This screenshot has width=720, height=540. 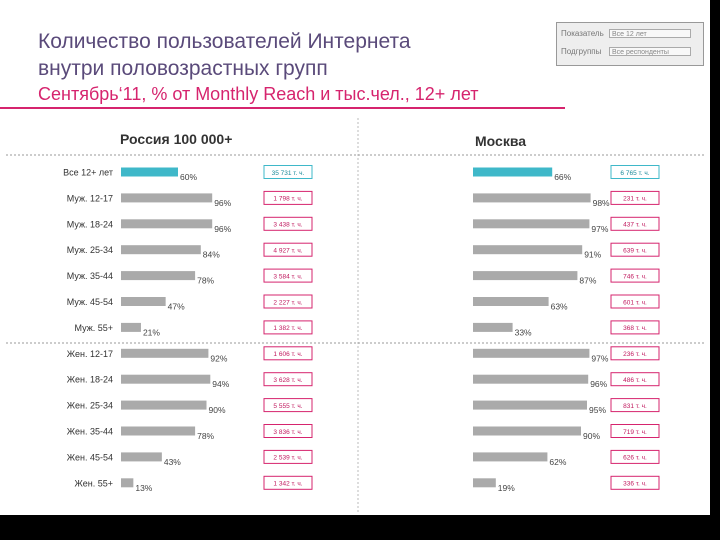 I want to click on count-label: 3 836 т. ч., so click(x=287, y=432).